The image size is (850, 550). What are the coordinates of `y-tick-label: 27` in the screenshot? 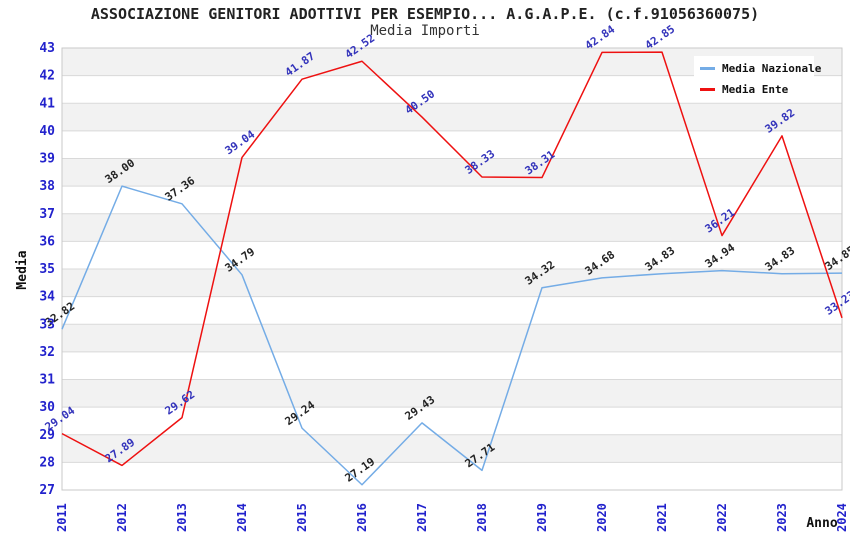 It's located at (47, 490).